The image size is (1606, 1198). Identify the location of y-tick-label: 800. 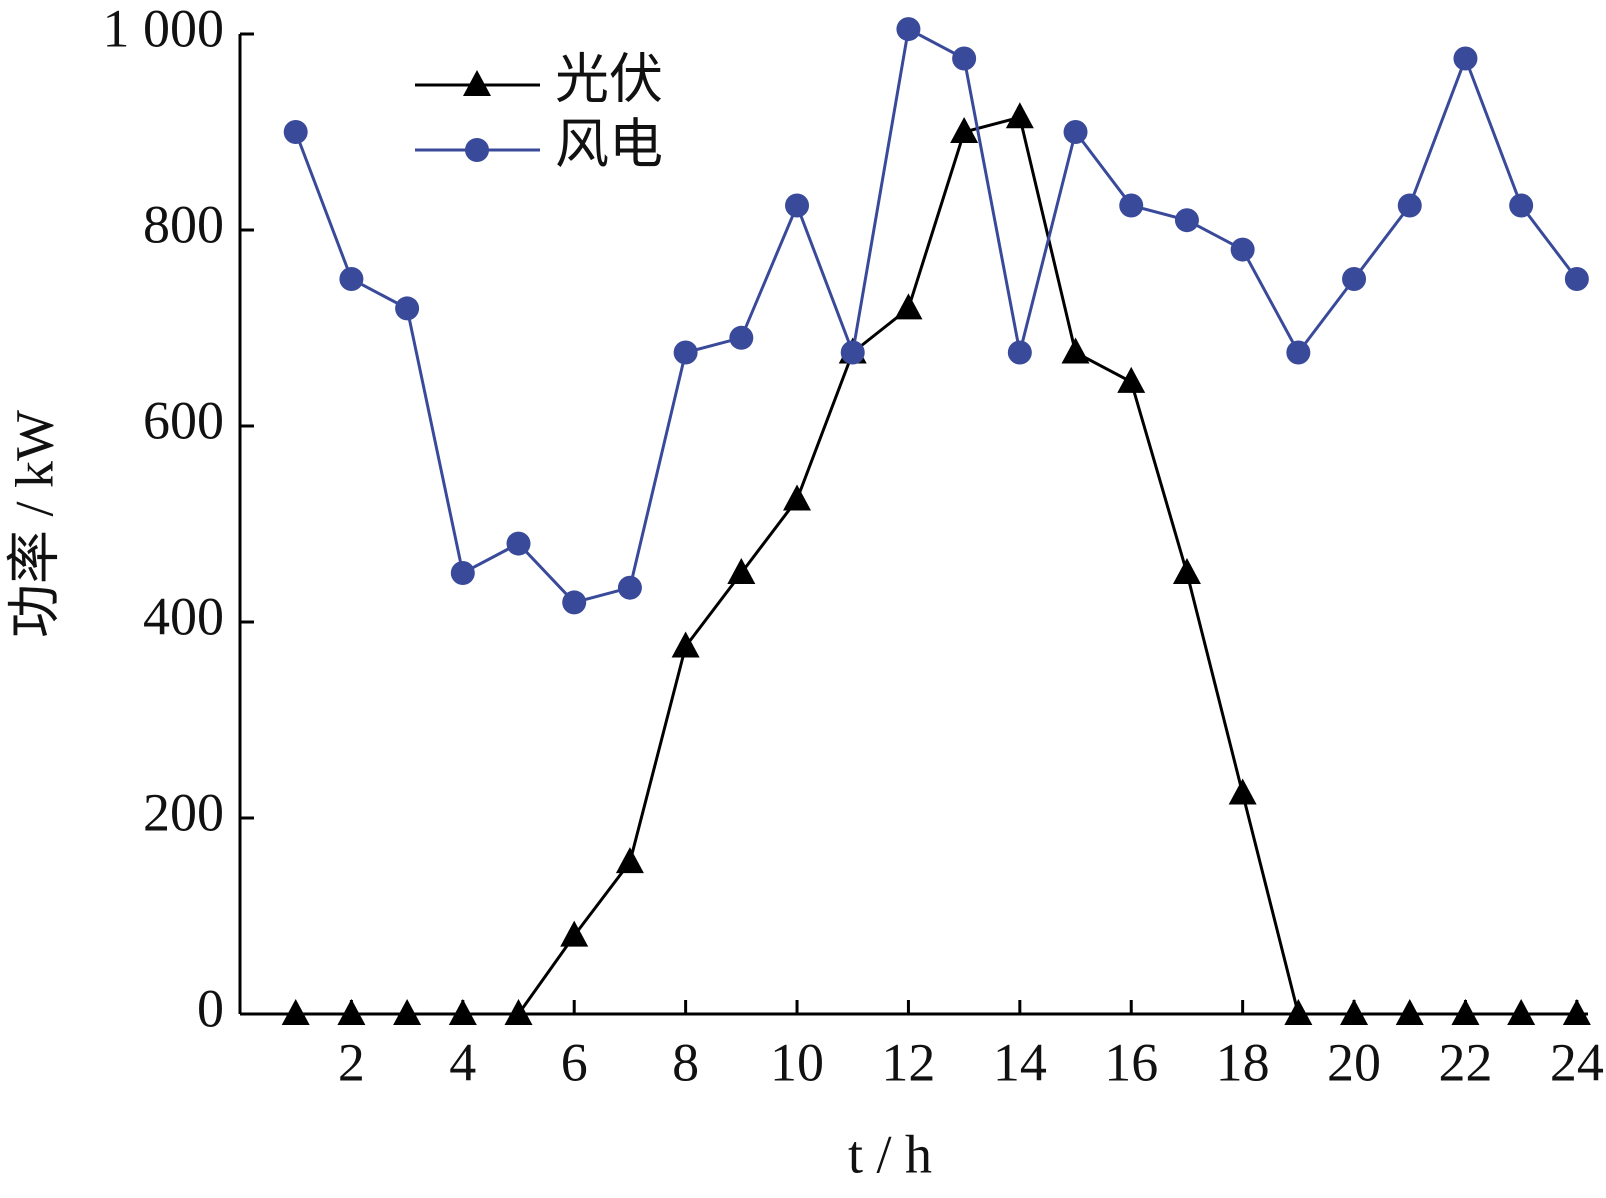
(183, 224).